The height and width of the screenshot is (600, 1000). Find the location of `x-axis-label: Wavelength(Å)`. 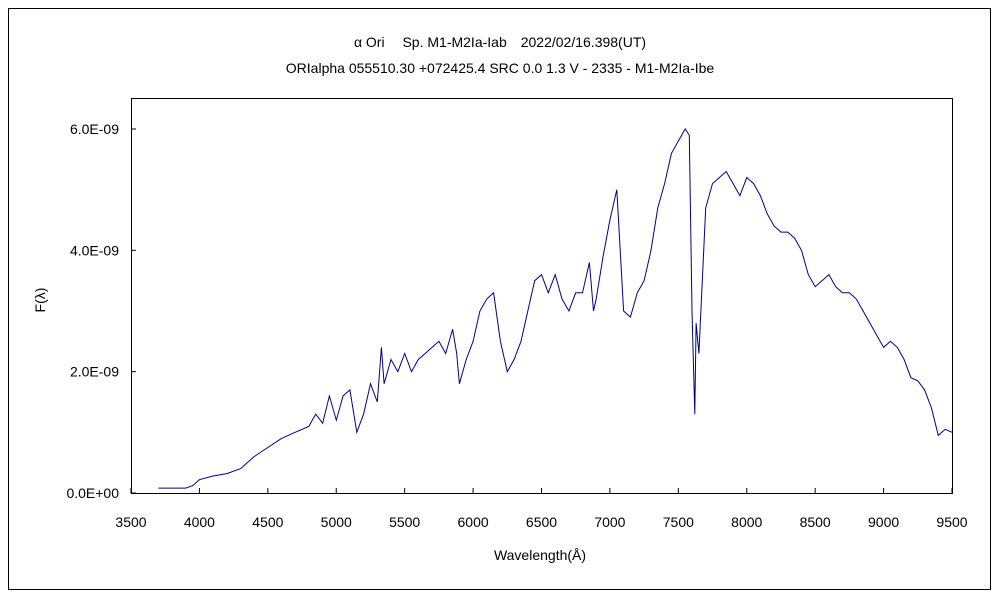

x-axis-label: Wavelength(Å) is located at coordinates (540, 555).